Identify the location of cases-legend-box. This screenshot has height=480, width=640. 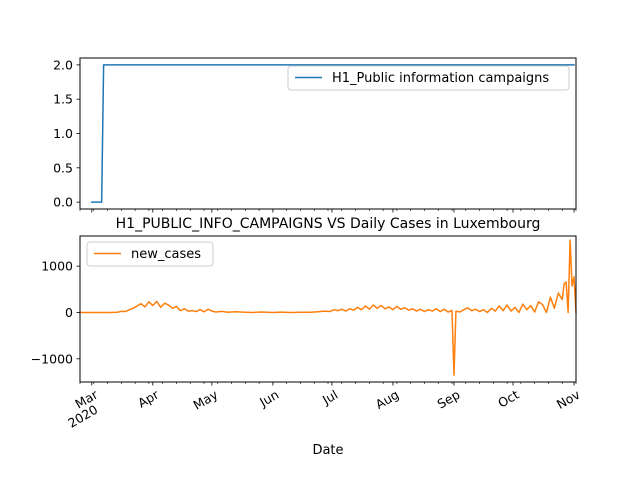
(150, 254).